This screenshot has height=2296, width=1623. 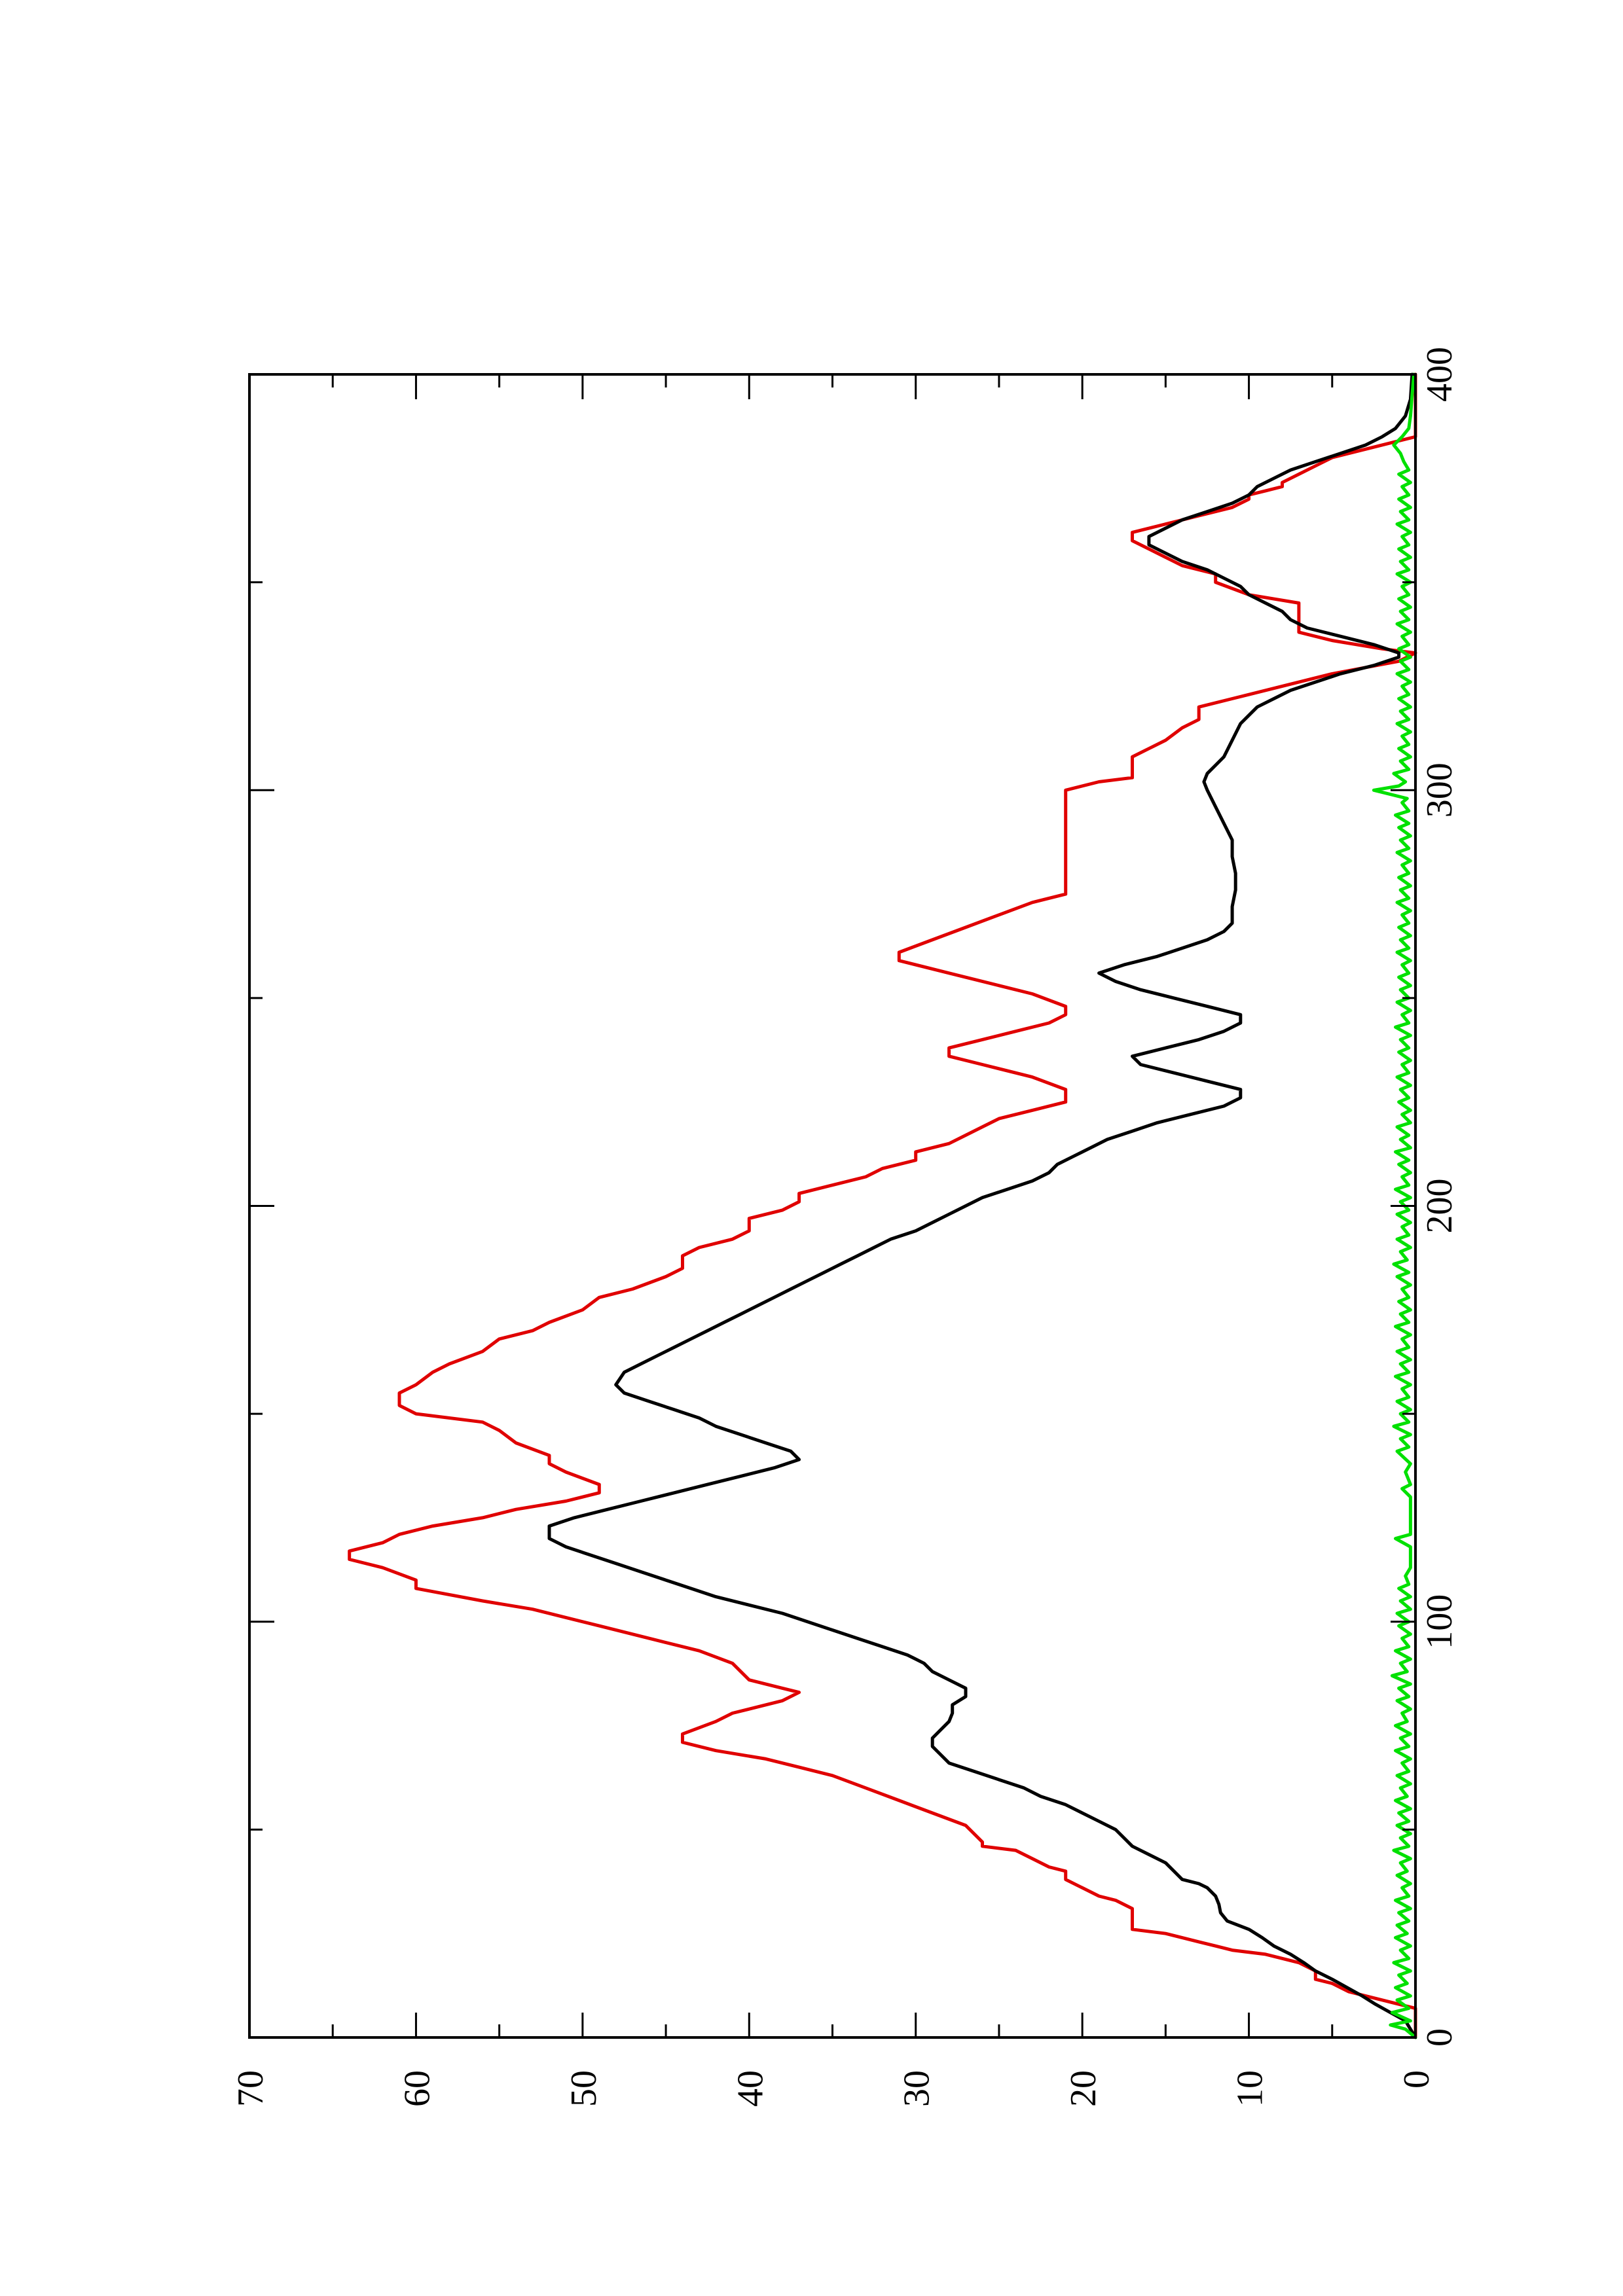 What do you see at coordinates (1083, 2088) in the screenshot?
I see `y-tick-label: 20` at bounding box center [1083, 2088].